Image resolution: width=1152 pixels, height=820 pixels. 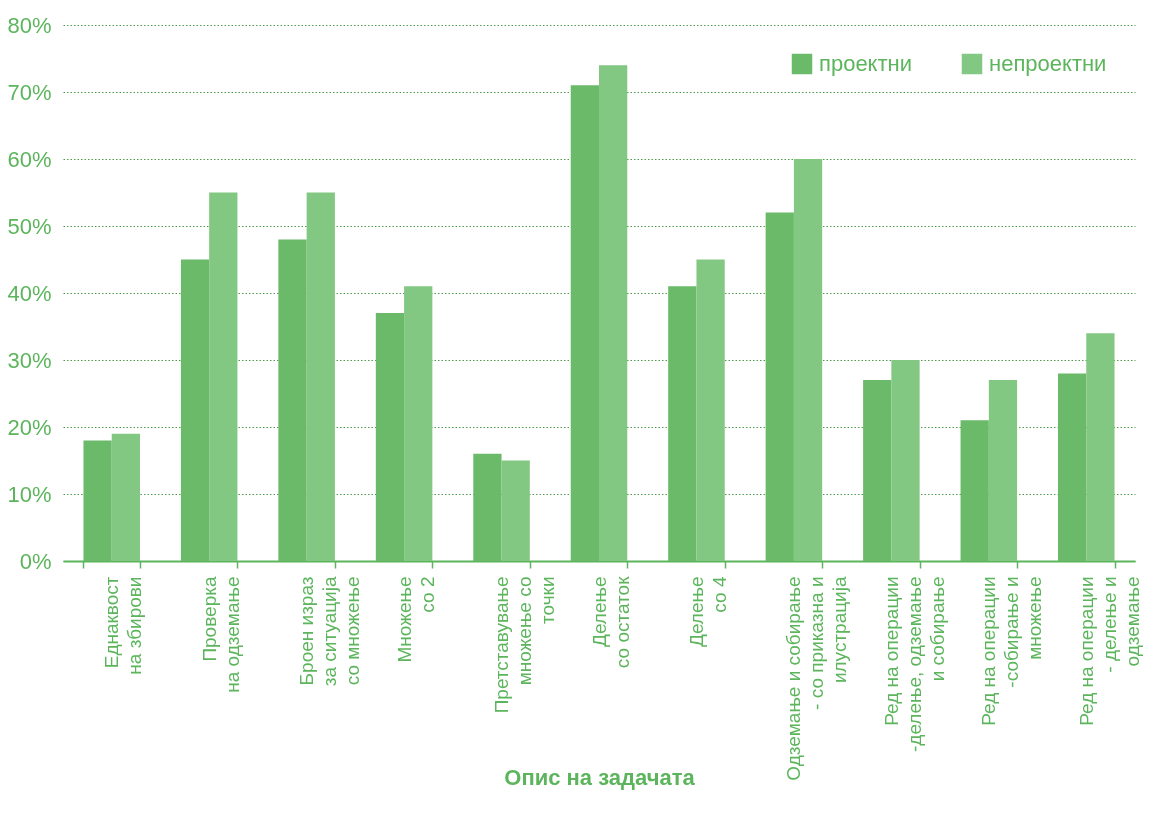 I want to click on x-axis-title: Опис на задачата, so click(x=600, y=777).